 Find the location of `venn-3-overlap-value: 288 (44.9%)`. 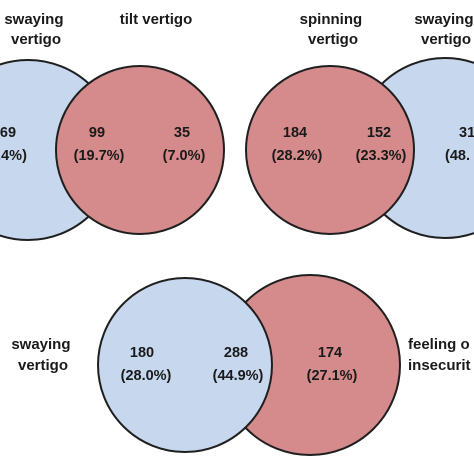

venn-3-overlap-value: 288 (44.9%) is located at coordinates (238, 364).